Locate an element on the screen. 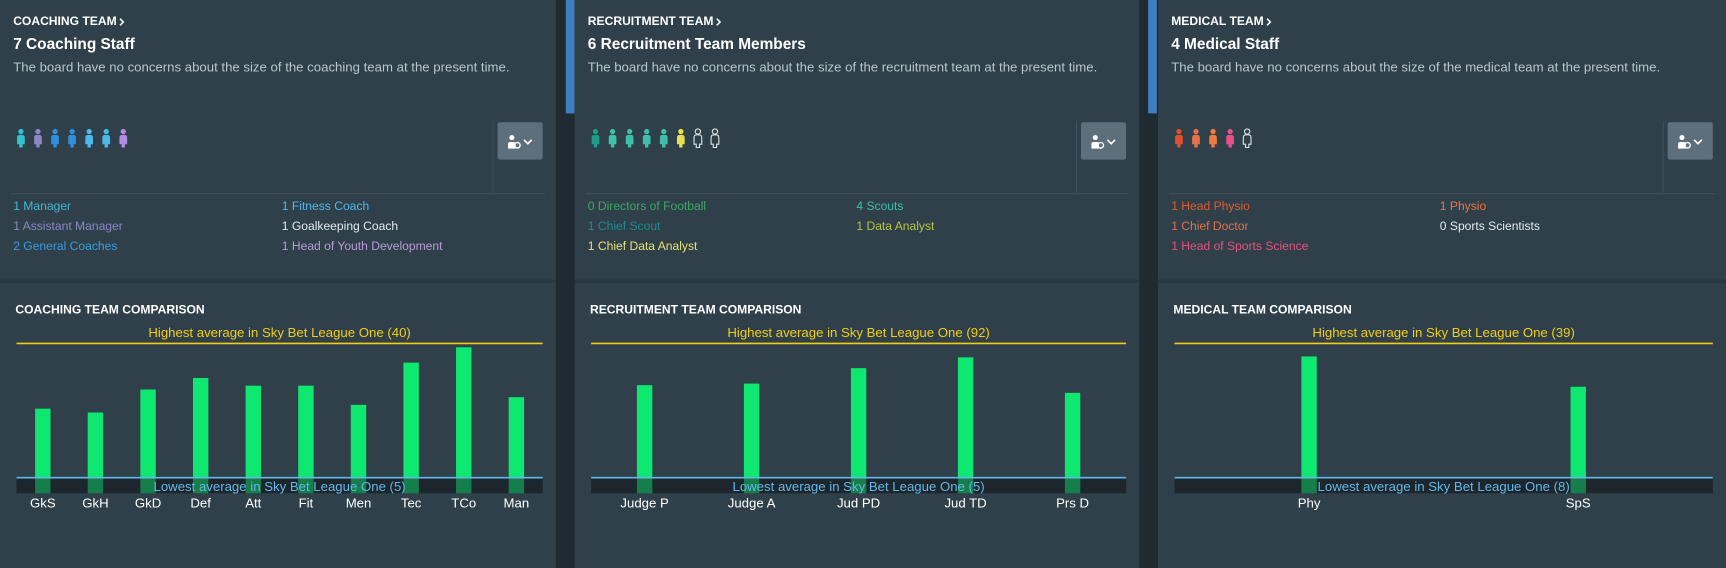 The height and width of the screenshot is (568, 1726). staff-role: 1 Fitness Coach is located at coordinates (325, 206).